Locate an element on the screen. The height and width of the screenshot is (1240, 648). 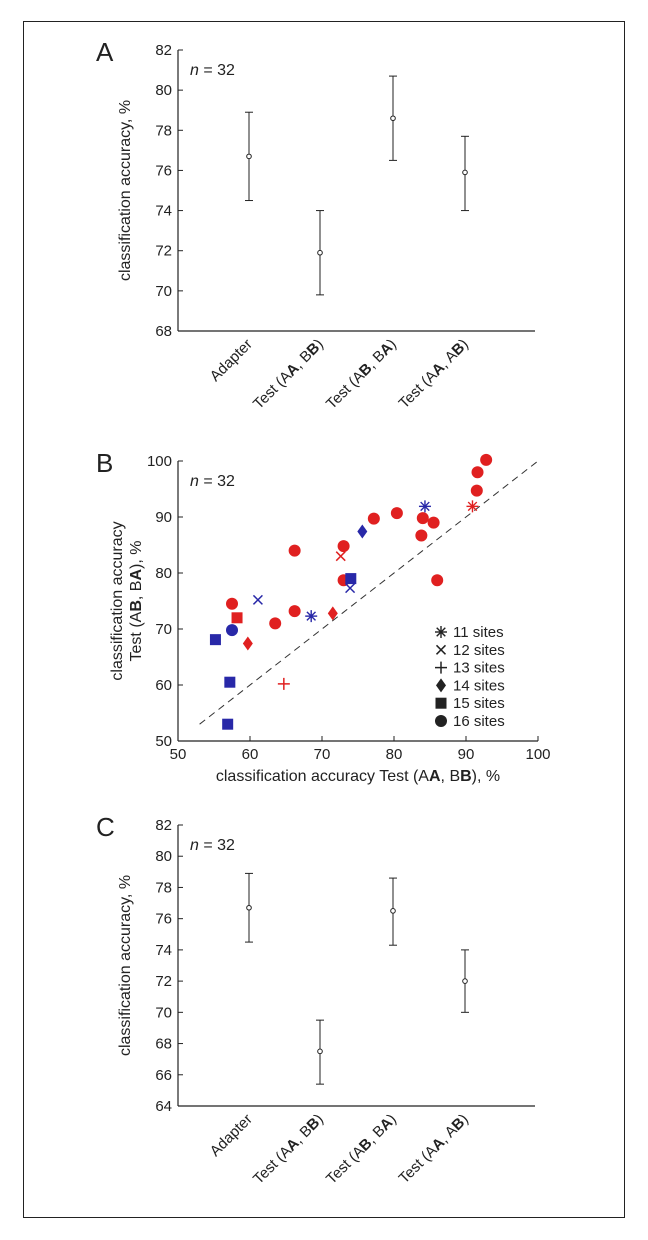
legend-marker-asterisk is located at coordinates (441, 632).